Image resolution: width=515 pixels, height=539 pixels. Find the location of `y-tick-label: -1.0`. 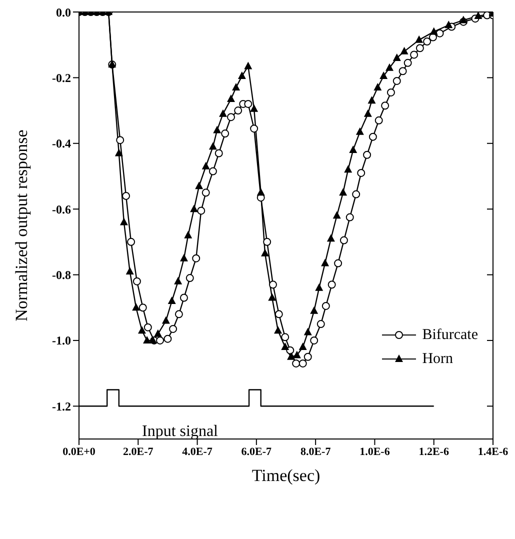

y-tick-label: -1.0 is located at coordinates (61, 341).